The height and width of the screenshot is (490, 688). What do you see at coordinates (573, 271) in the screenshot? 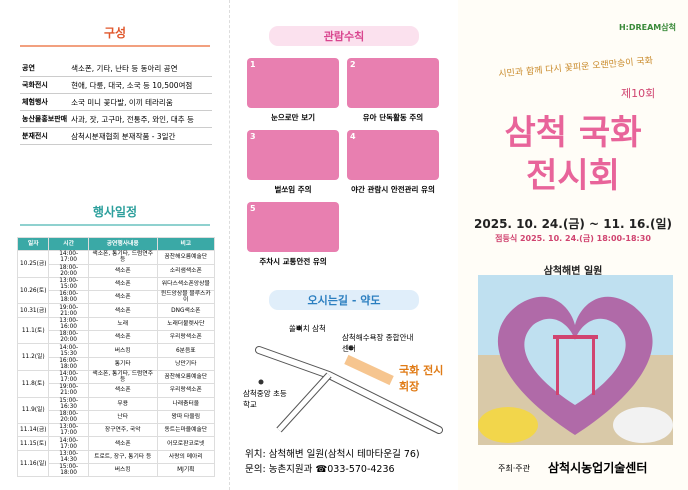
I see `venue: 삼척해변 일원` at bounding box center [573, 271].